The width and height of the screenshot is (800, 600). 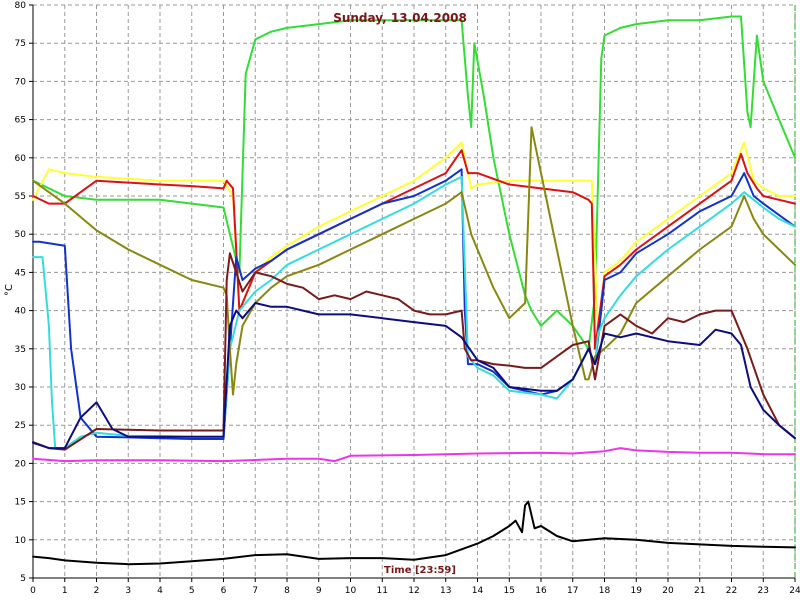 What do you see at coordinates (21, 388) in the screenshot?
I see `y-tick-label: 30` at bounding box center [21, 388].